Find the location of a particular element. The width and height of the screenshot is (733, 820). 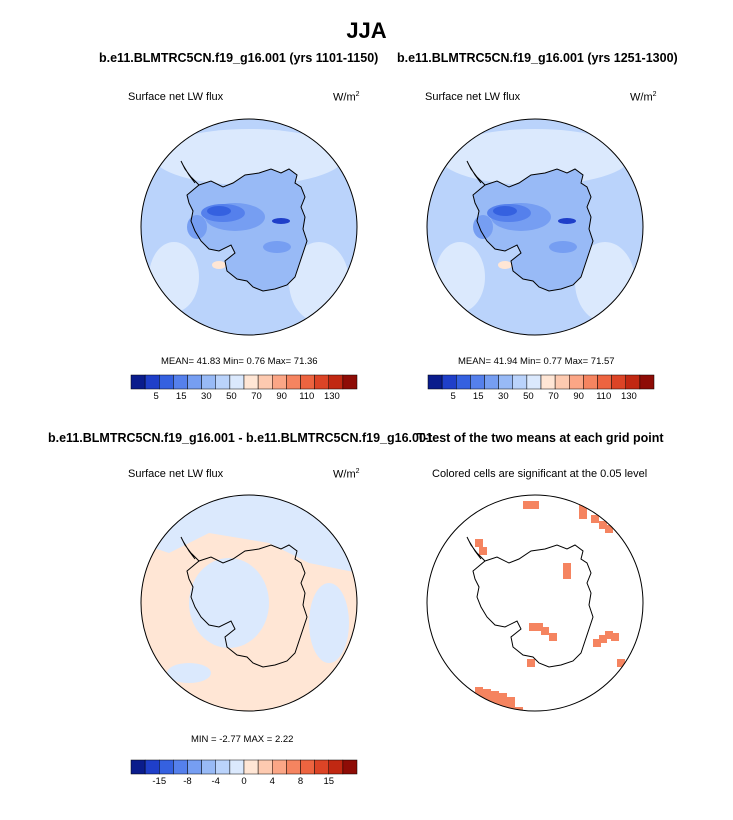

colorbar-tick-label: 4 is located at coordinates (272, 781).